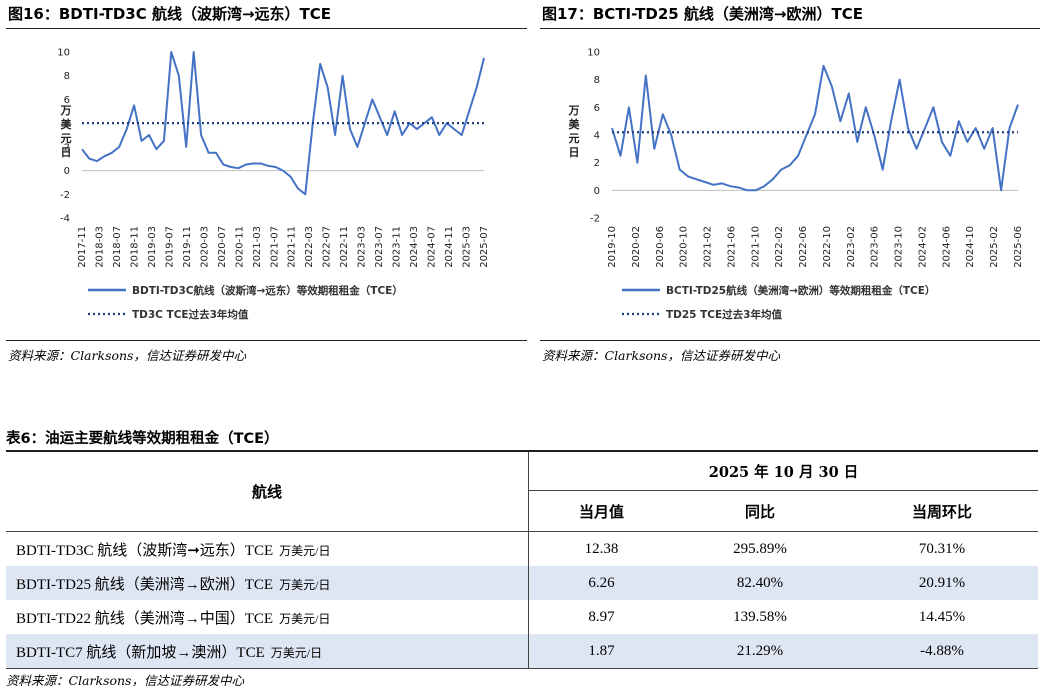 The image size is (1048, 693). What do you see at coordinates (783, 471) in the screenshot?
I see `date-header: 2025 年 10 月 30 日` at bounding box center [783, 471].